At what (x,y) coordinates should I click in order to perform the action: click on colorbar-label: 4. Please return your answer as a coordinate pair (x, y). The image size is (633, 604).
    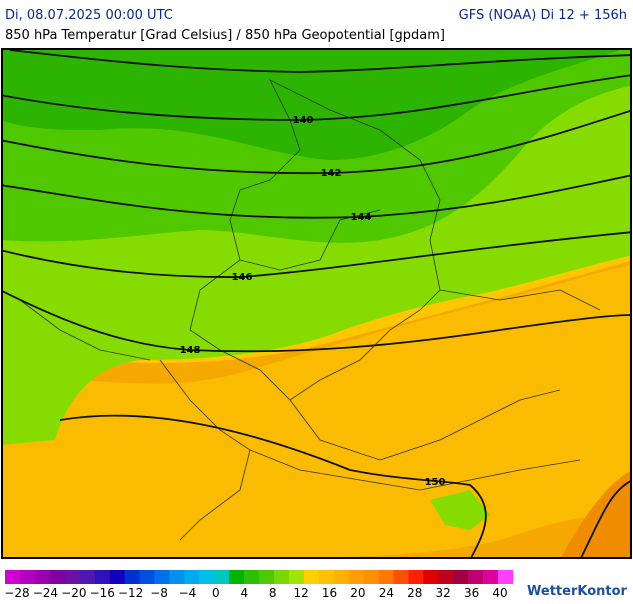
    Looking at the image, I should click on (244, 593).